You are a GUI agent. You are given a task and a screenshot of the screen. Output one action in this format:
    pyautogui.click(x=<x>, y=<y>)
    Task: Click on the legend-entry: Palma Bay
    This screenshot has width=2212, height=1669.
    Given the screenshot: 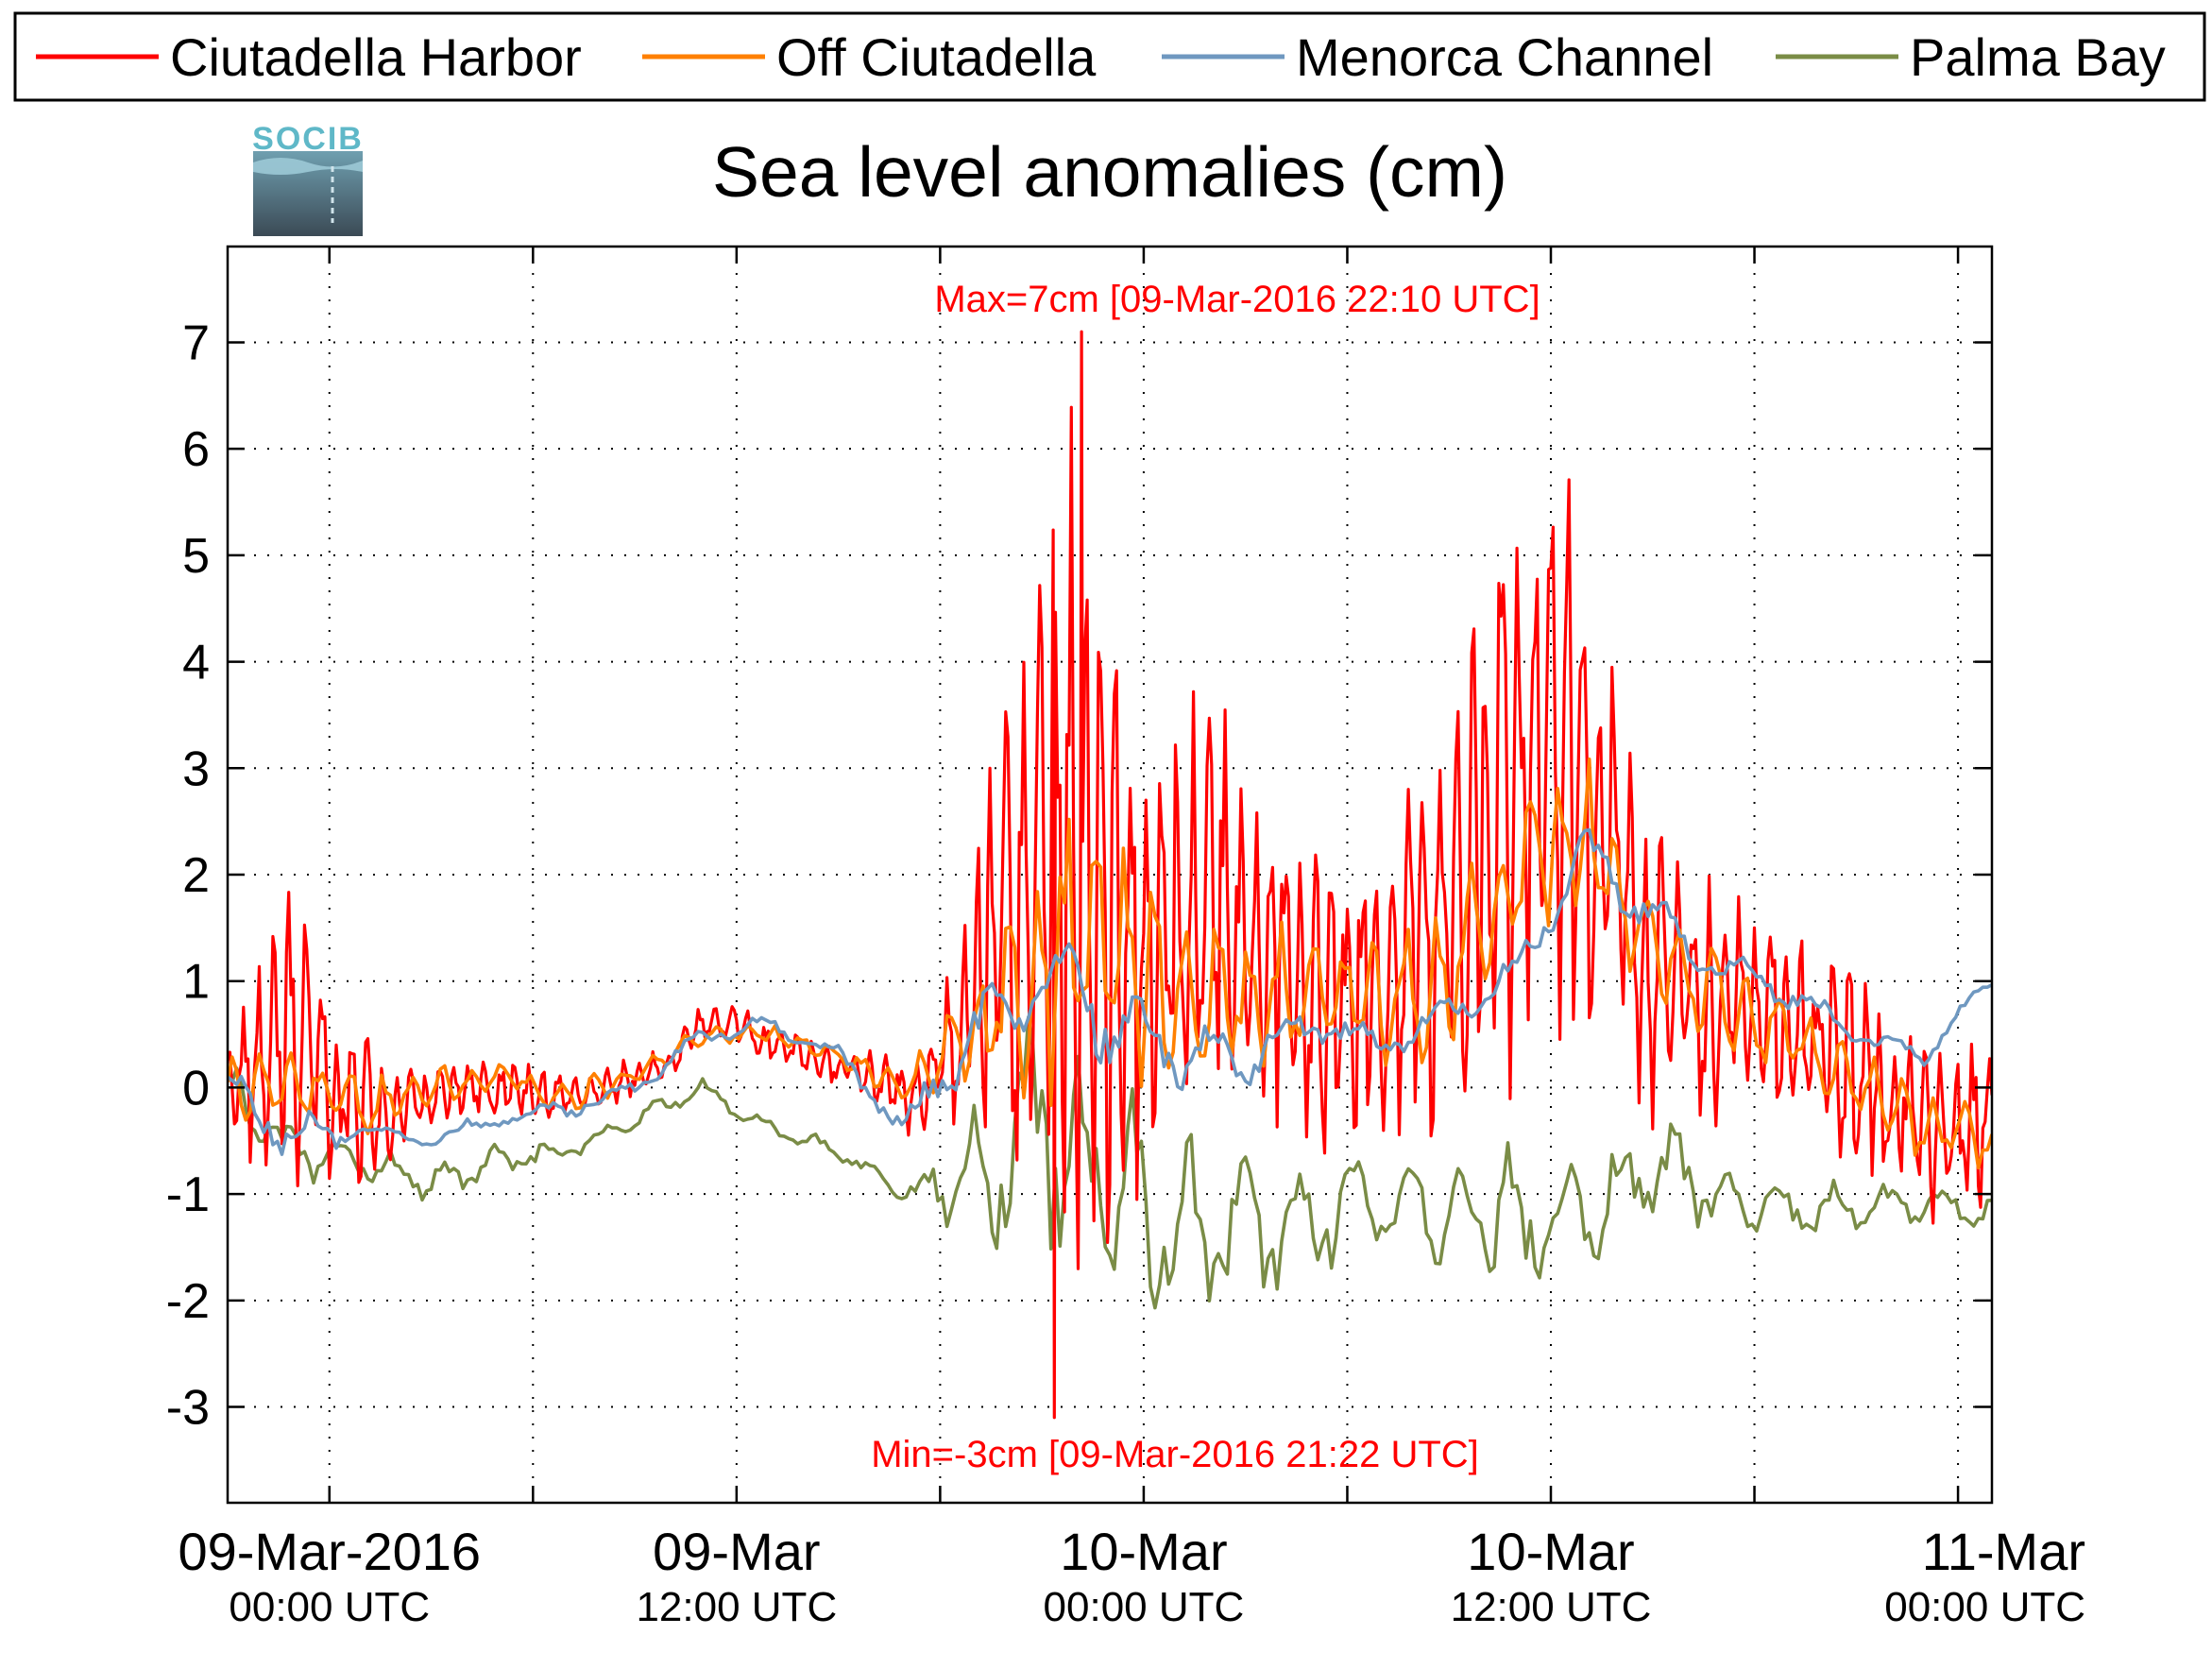 What is the action you would take?
    pyautogui.click(x=1971, y=57)
    